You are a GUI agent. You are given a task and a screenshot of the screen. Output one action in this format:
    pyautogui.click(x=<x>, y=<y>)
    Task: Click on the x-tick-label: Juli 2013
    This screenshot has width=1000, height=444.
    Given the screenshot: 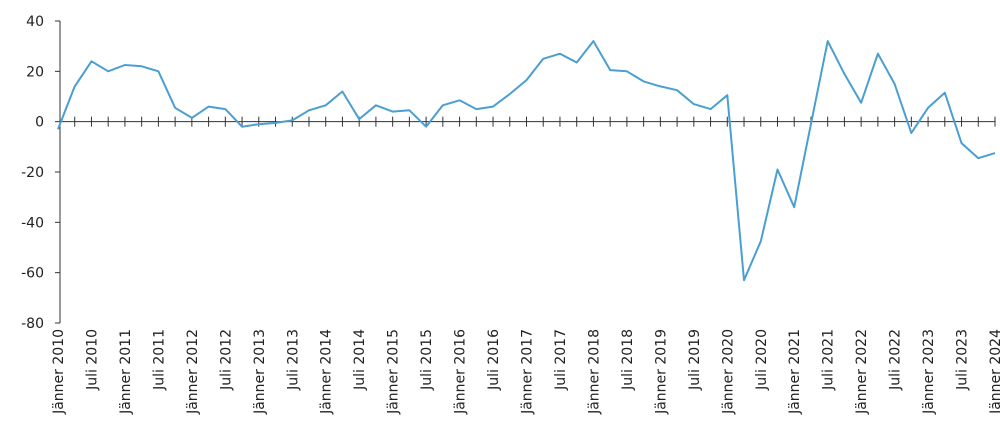 What is the action you would take?
    pyautogui.click(x=293, y=360)
    